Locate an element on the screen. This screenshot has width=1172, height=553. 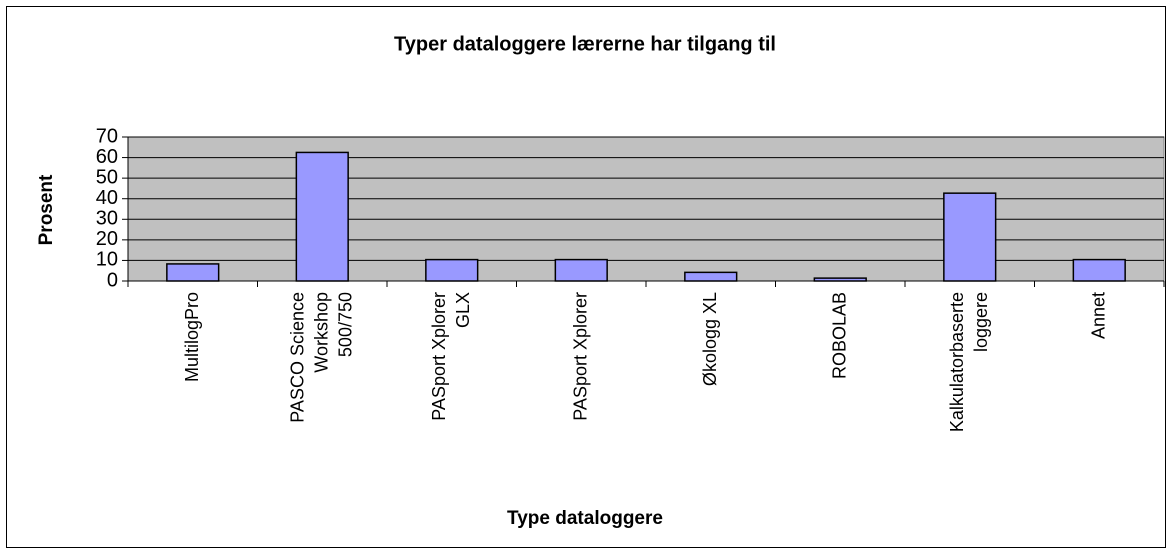
x-tick-label: Økologg XL is located at coordinates (710, 339).